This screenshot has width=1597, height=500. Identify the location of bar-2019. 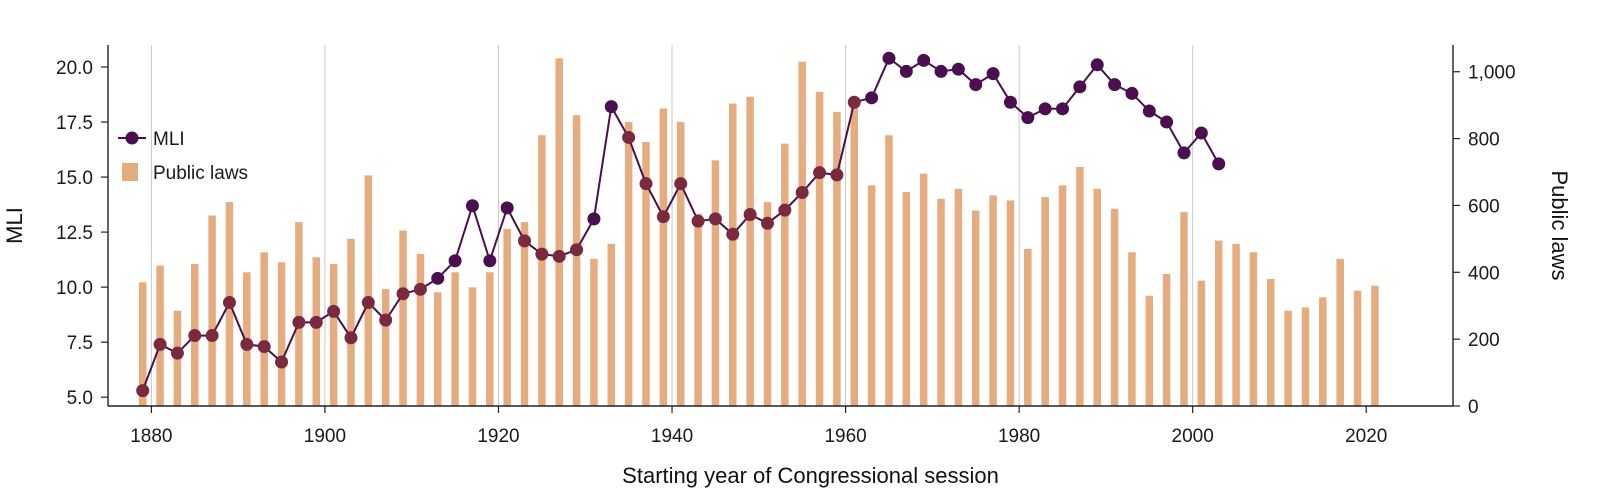
(1357, 348).